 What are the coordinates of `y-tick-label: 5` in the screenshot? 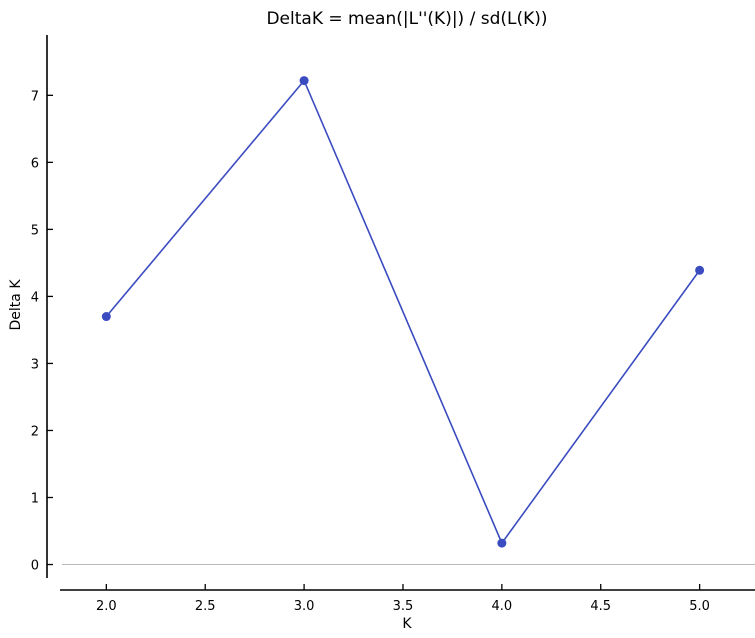 It's located at (35, 230).